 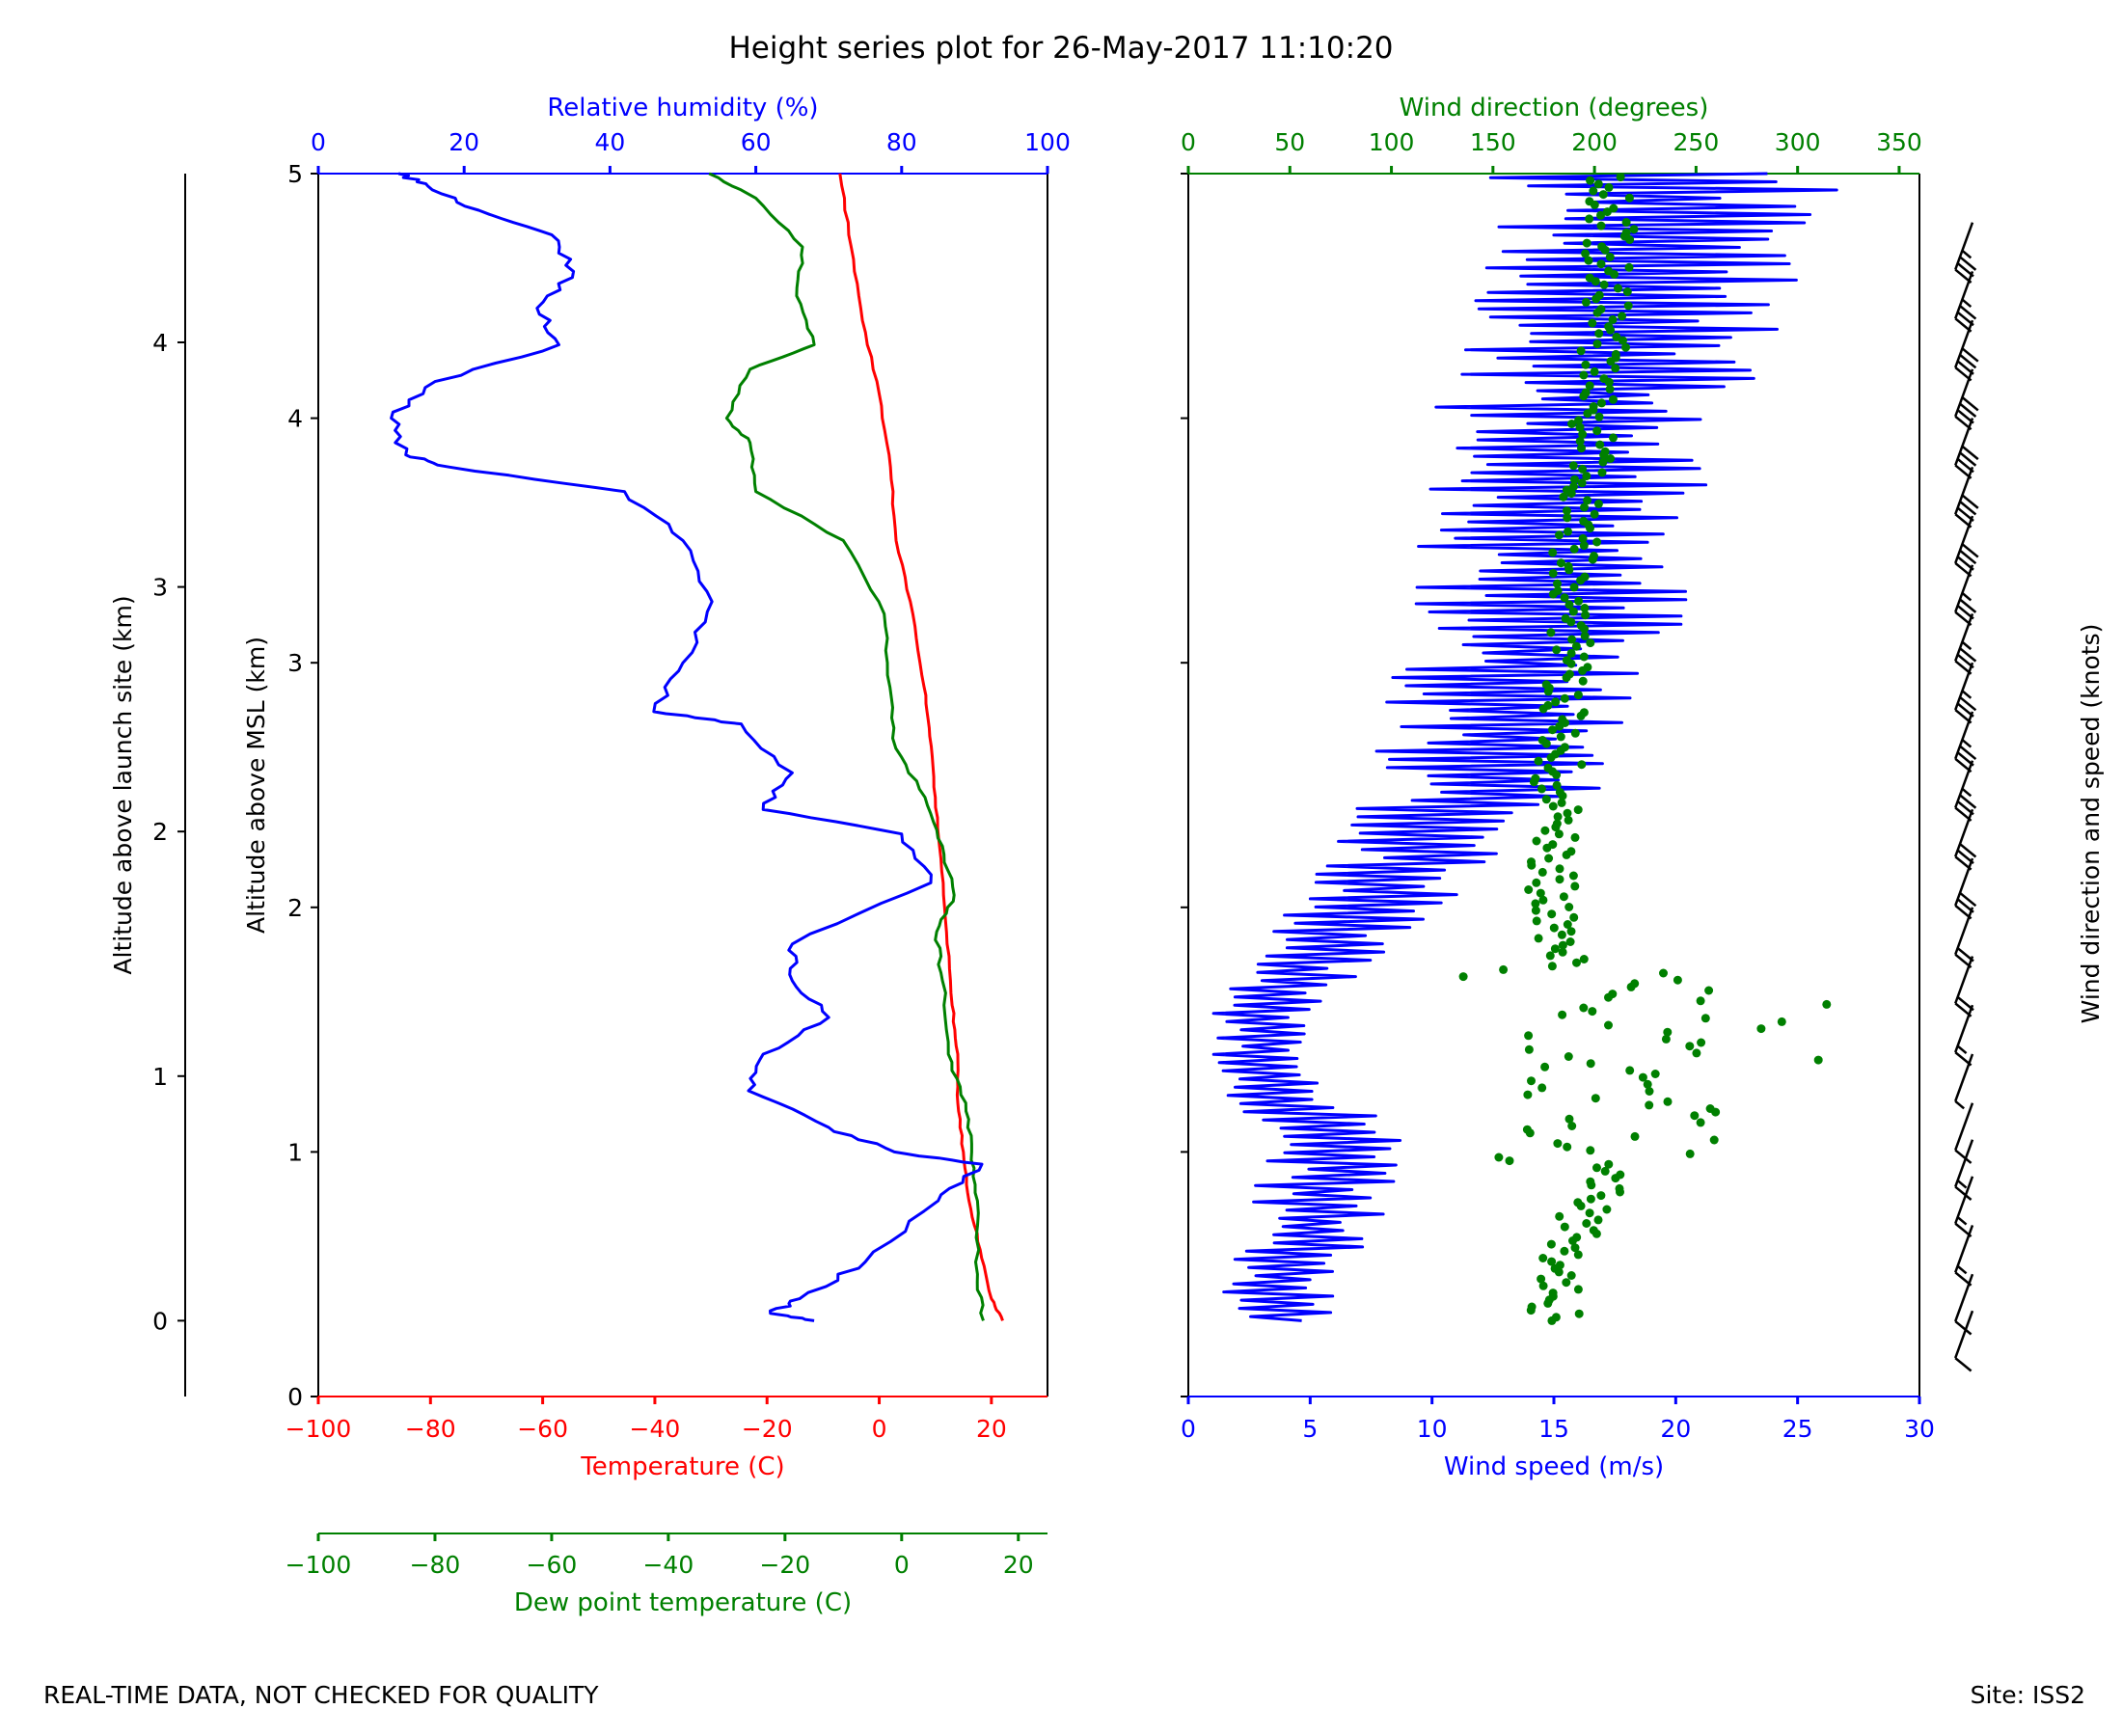 I want to click on agl-tick-label: 3, so click(x=160, y=588).